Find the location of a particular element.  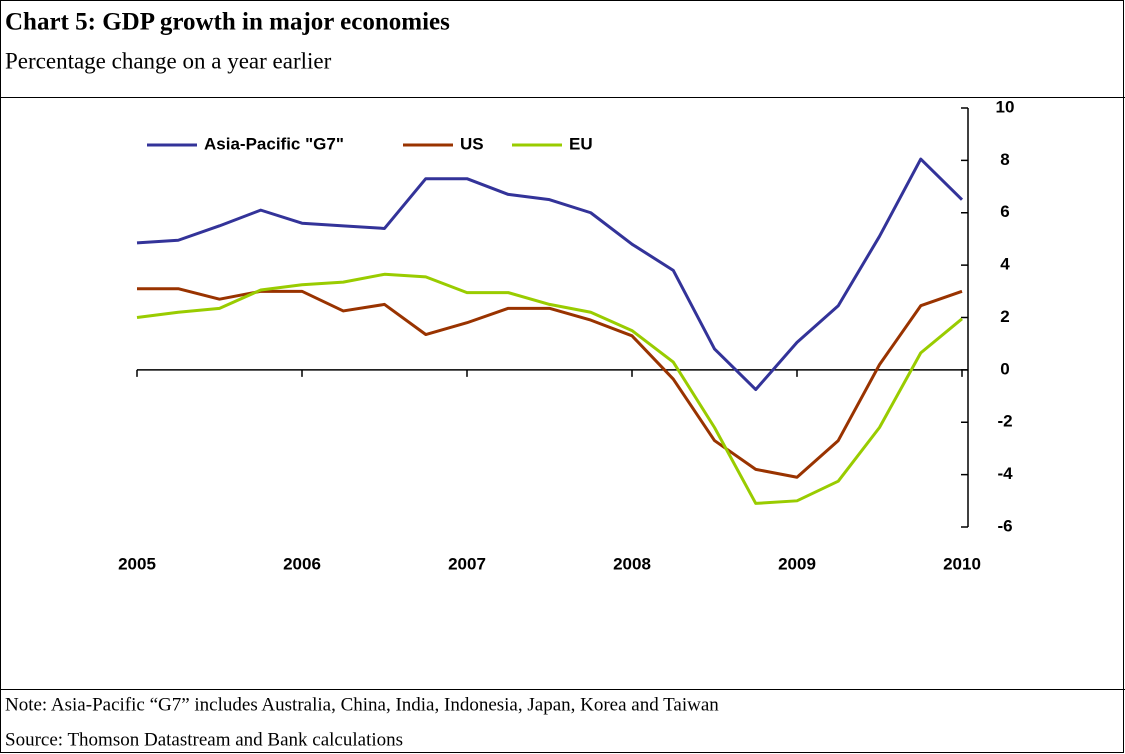

y-tick-label: 10 is located at coordinates (1005, 106).